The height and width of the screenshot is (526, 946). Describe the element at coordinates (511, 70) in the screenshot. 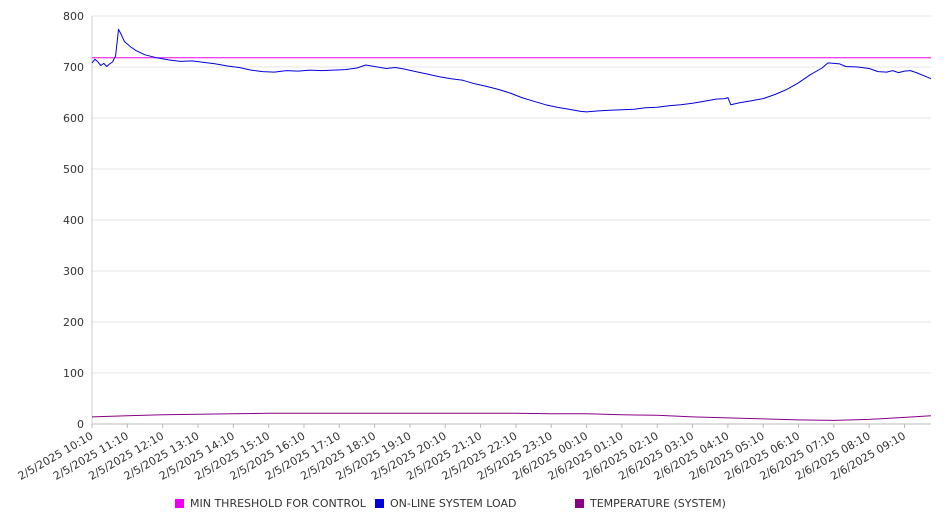

I see `series-line-on-line-system-load` at that location.